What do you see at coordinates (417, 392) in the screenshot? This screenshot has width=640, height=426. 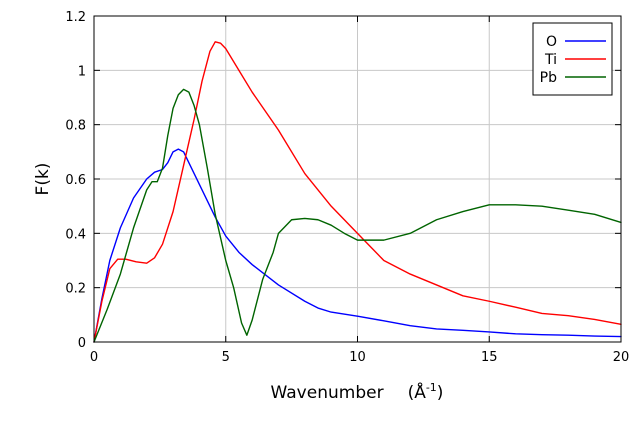 I see `x-axis-unit: (Å` at bounding box center [417, 392].